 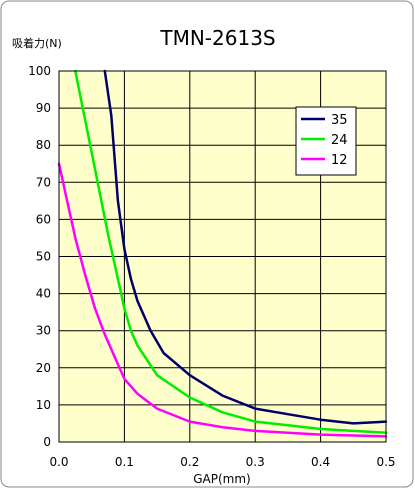 I want to click on y-tick-label: 60, so click(x=43, y=219).